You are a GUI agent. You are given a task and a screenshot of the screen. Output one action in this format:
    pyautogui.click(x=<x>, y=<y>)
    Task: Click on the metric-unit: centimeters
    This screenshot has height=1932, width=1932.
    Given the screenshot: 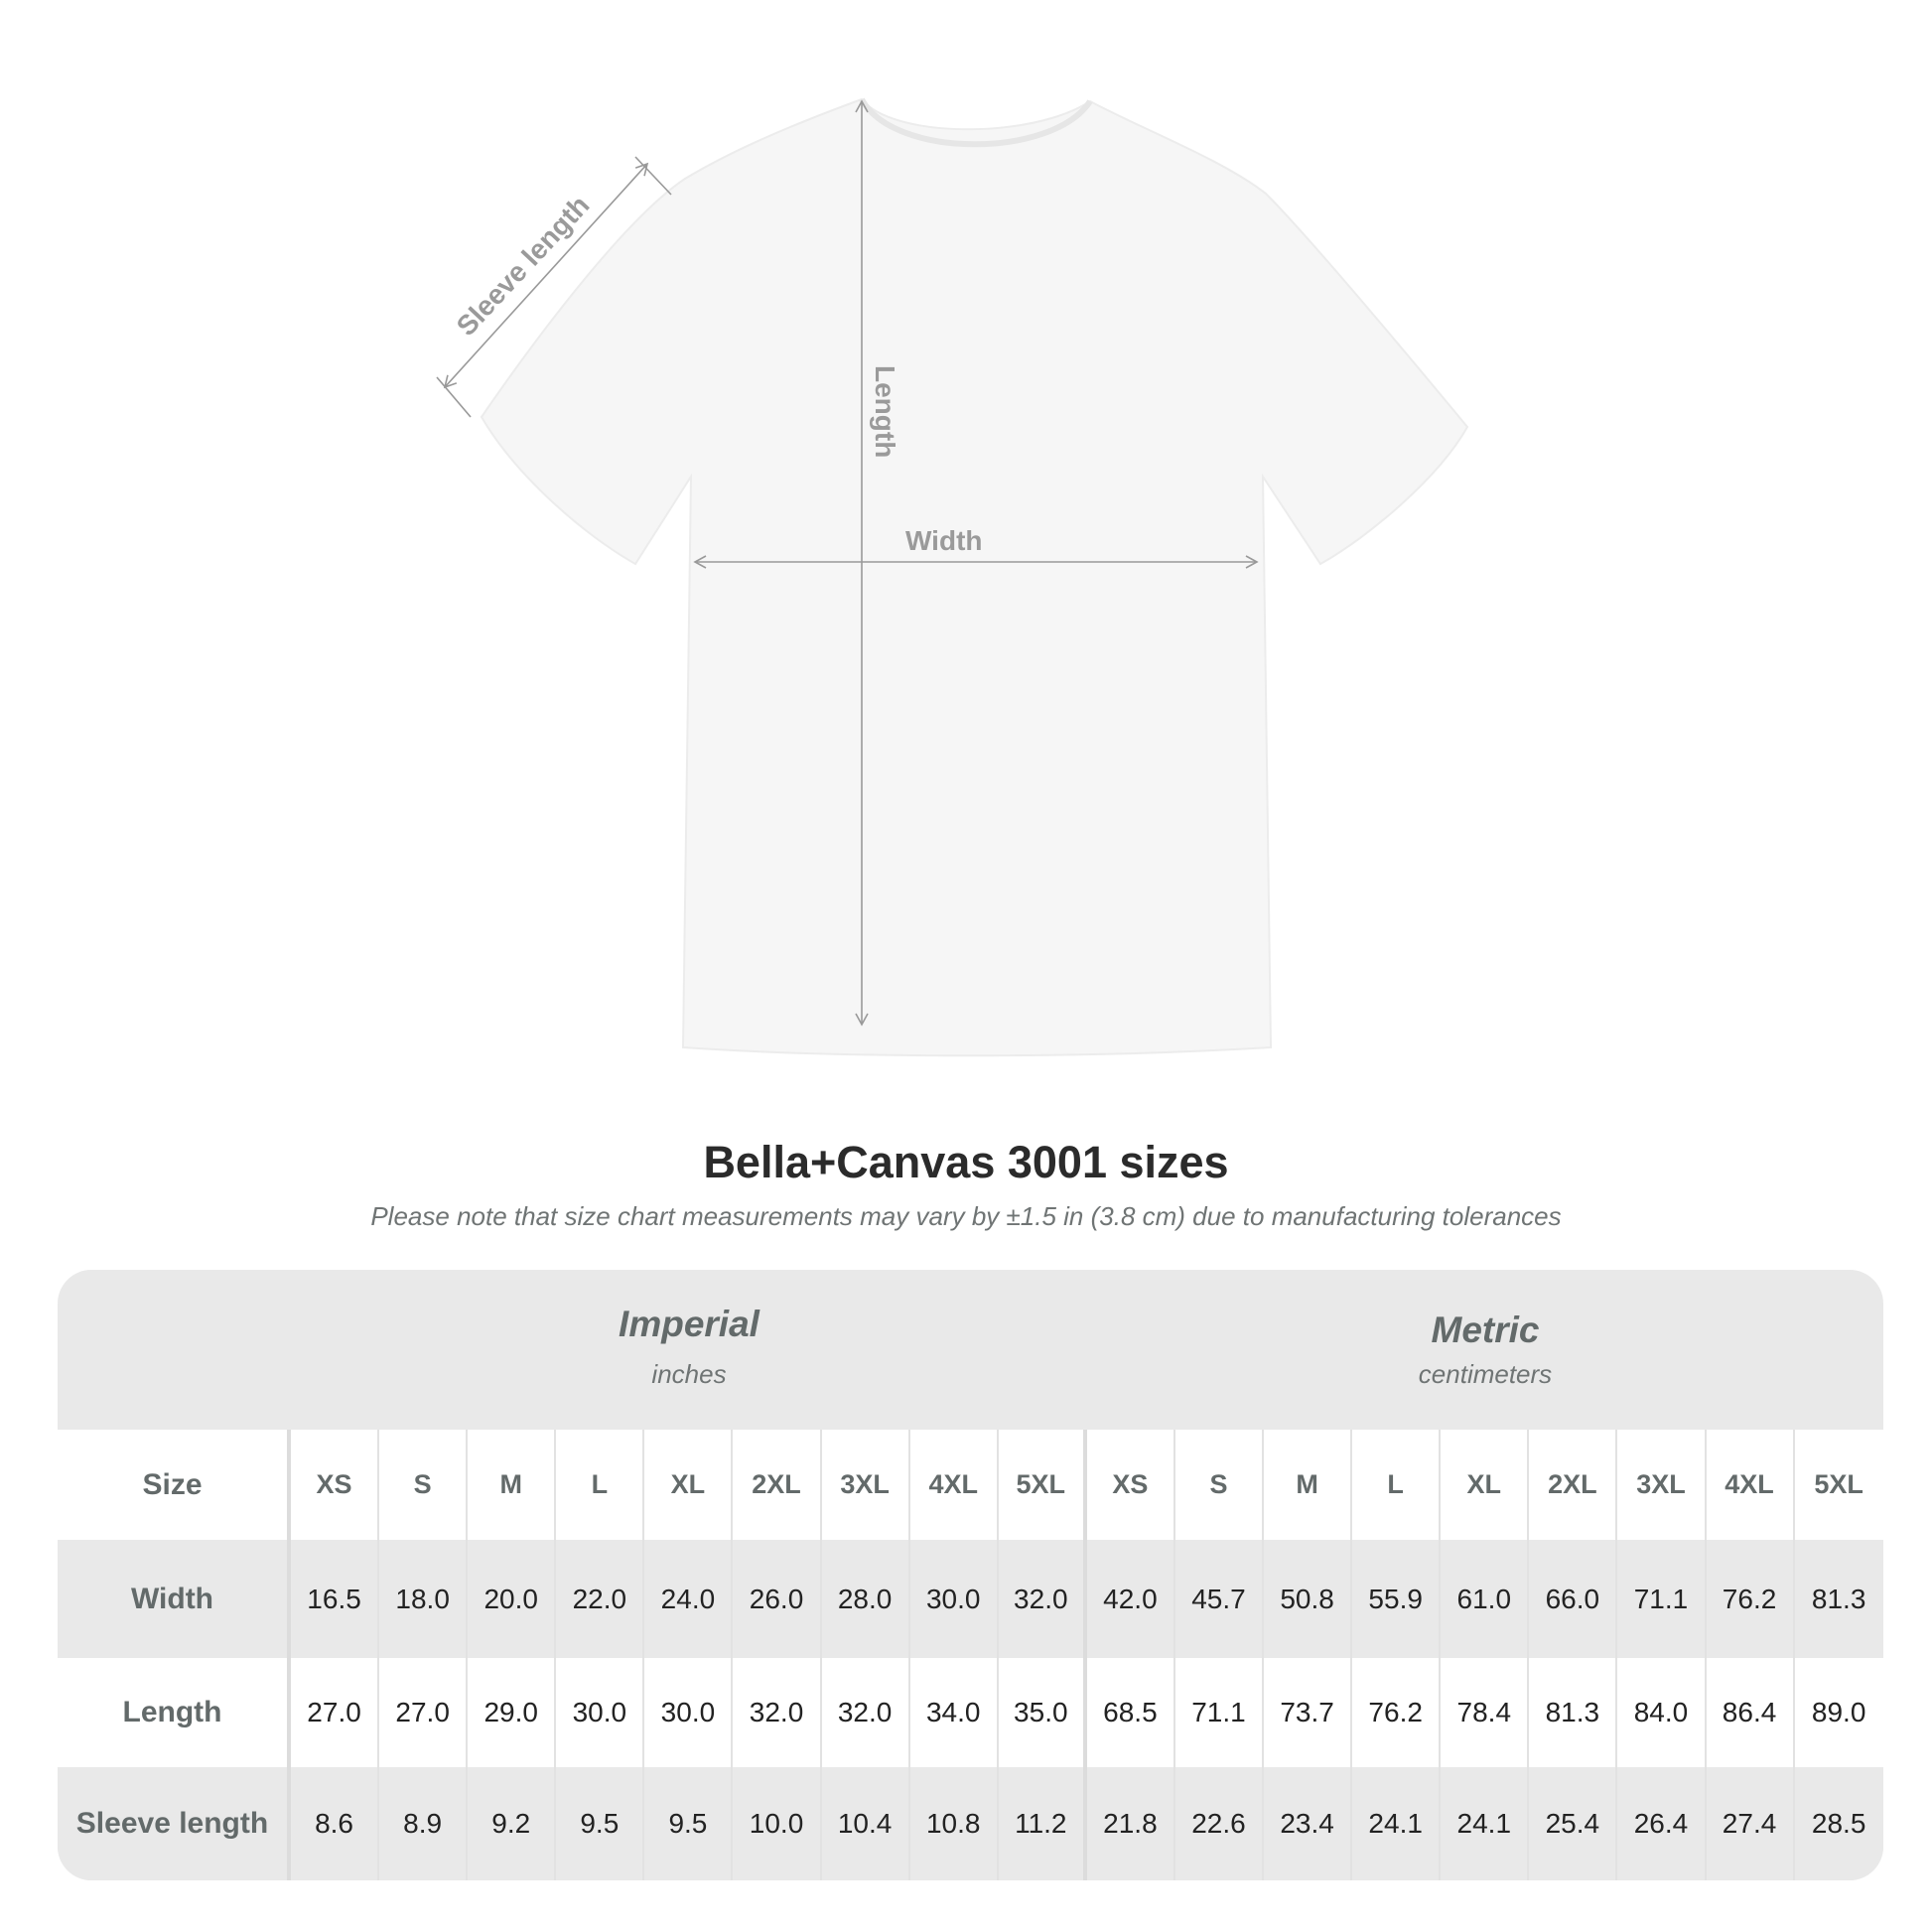 What is the action you would take?
    pyautogui.click(x=1486, y=1374)
    